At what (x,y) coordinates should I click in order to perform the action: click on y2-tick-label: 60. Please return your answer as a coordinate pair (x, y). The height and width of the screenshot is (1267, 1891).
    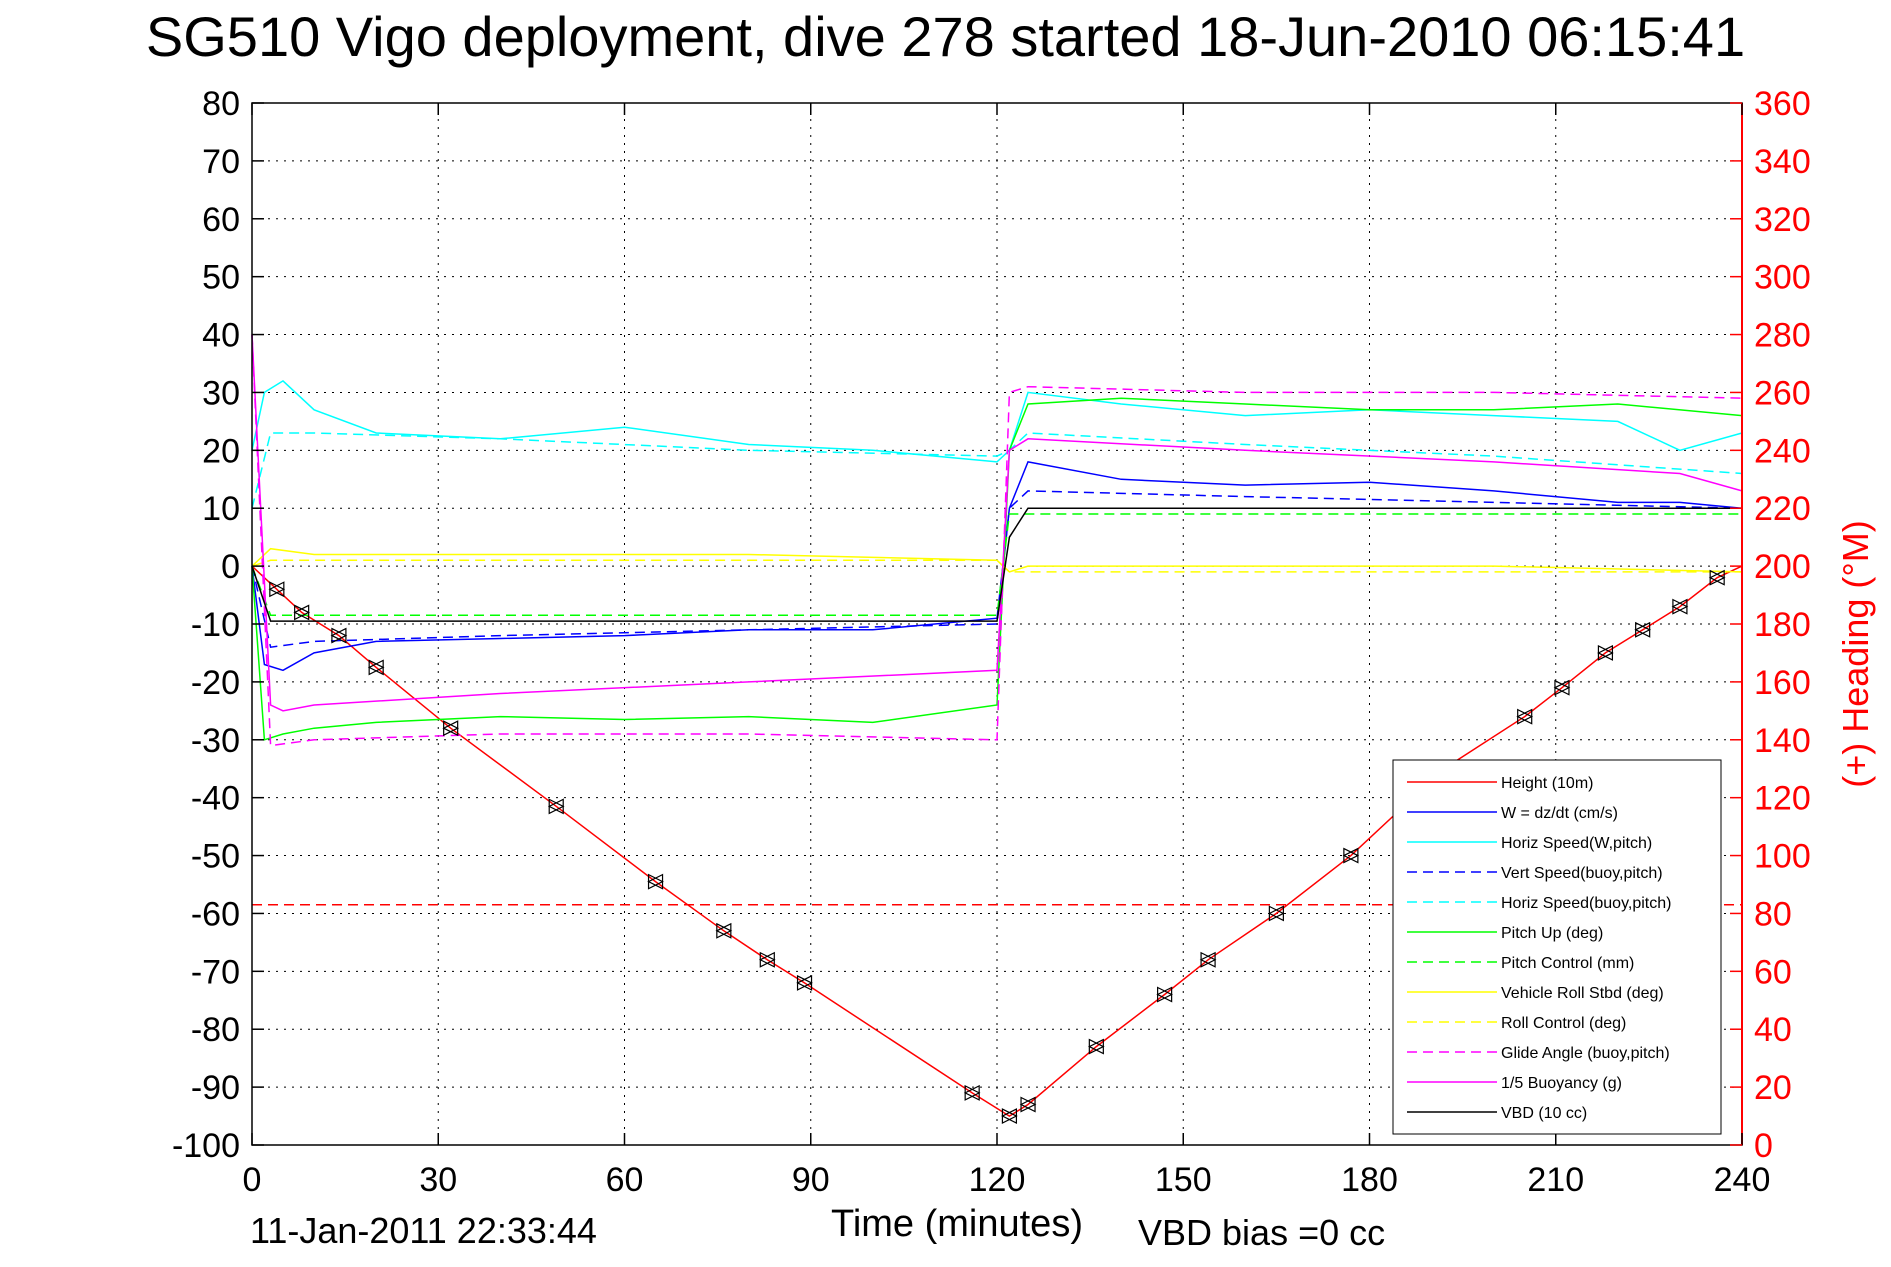
    Looking at the image, I should click on (1773, 972).